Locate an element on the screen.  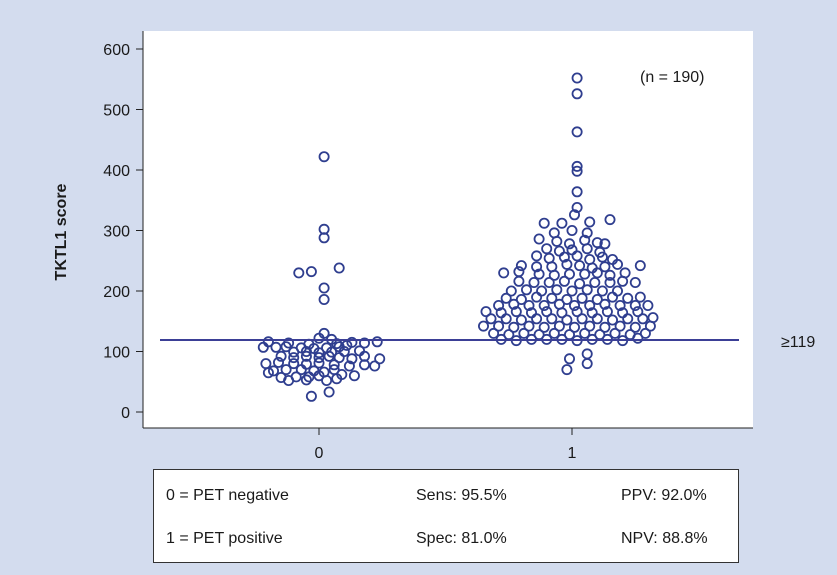
y-tick-label: 0 is located at coordinates (125, 413).